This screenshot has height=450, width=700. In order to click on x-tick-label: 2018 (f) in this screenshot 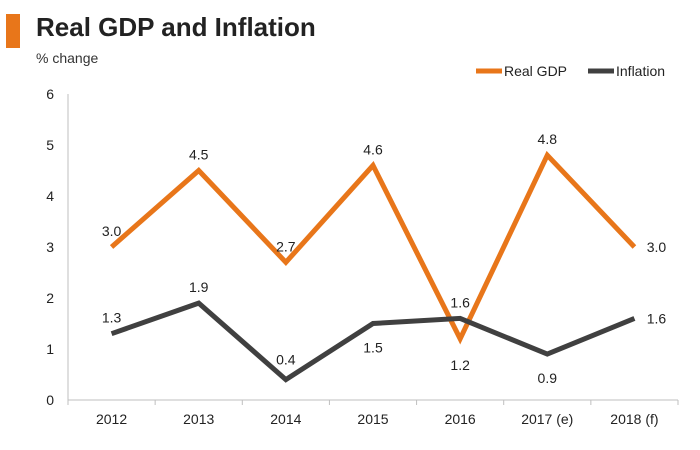, I will do `click(634, 419)`.